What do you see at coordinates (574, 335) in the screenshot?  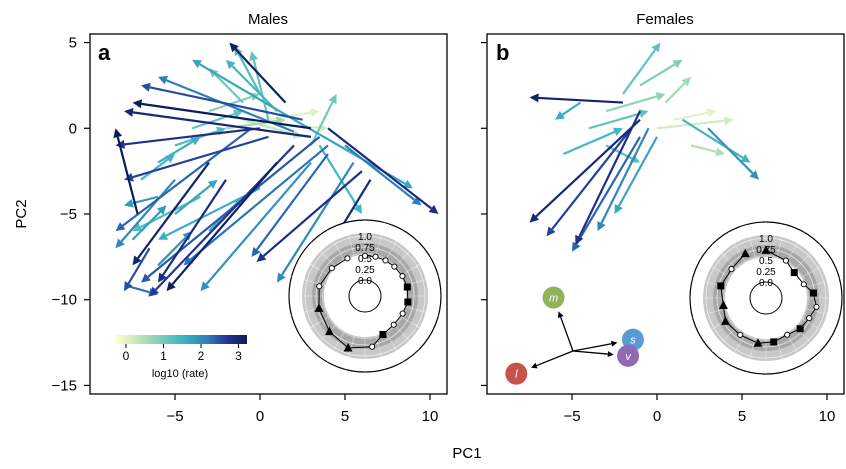 I see `panel-b-variable-vectors: m sv l` at bounding box center [574, 335].